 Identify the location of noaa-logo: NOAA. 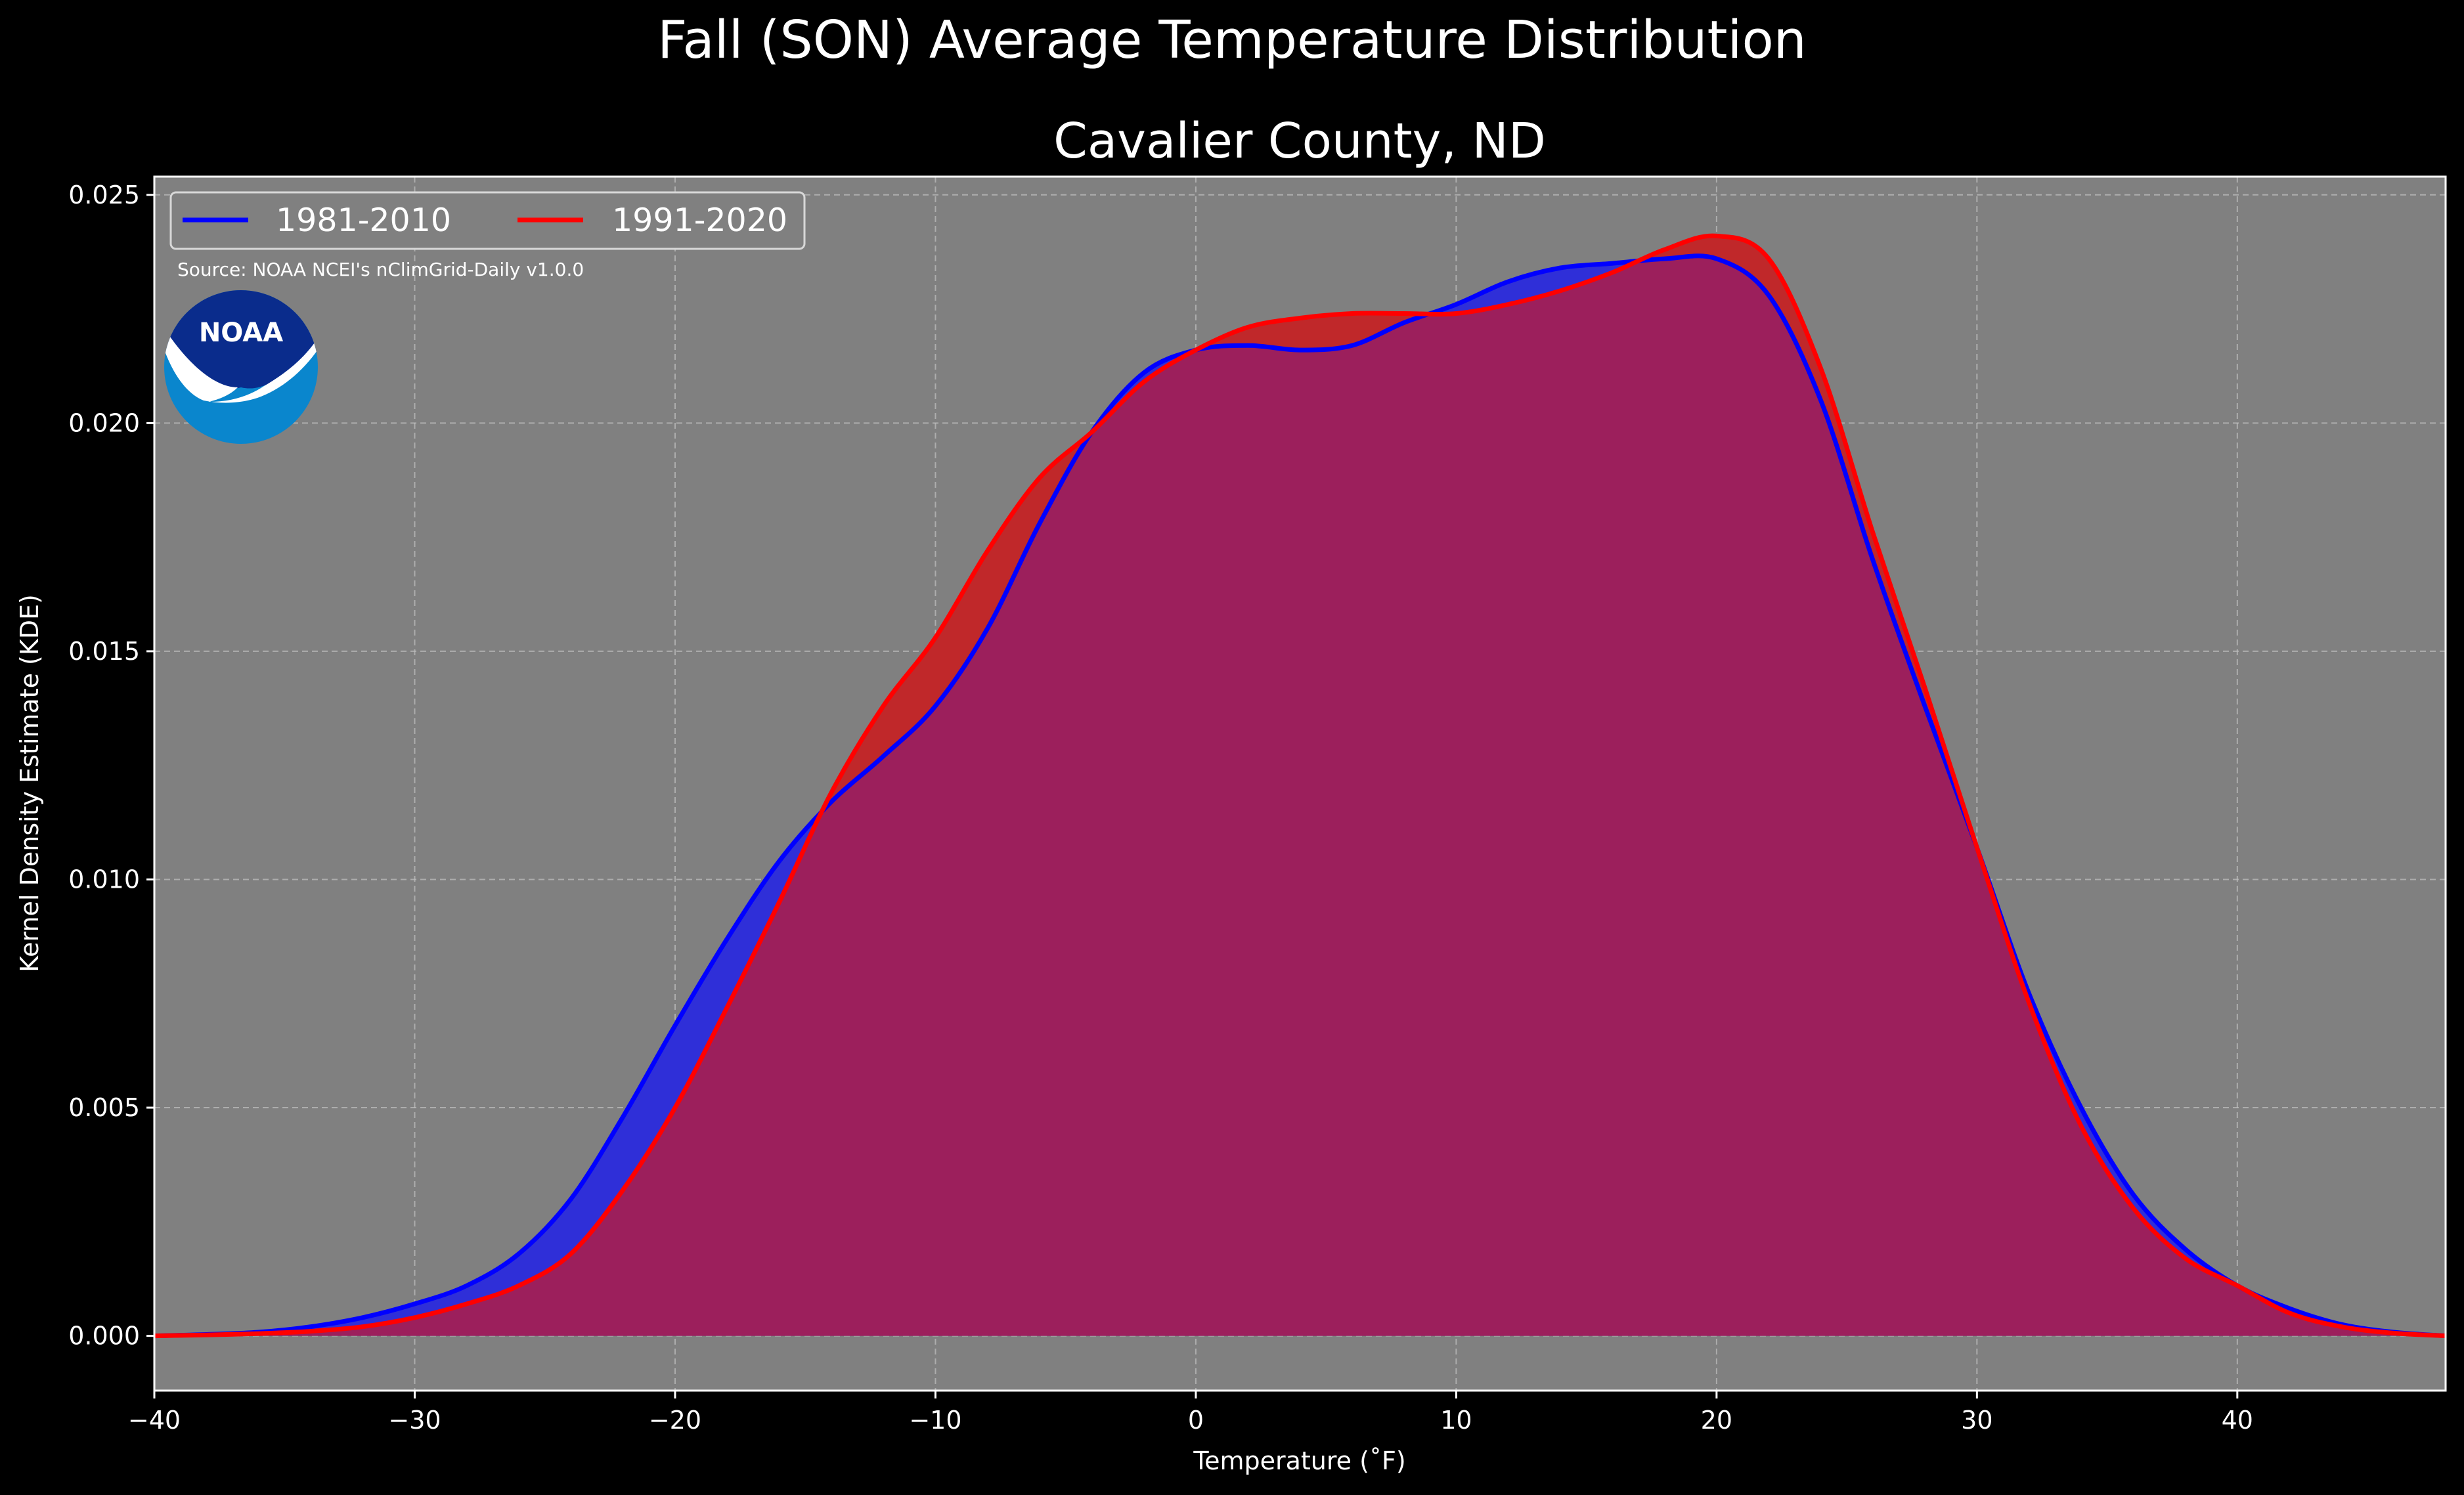
(241, 367).